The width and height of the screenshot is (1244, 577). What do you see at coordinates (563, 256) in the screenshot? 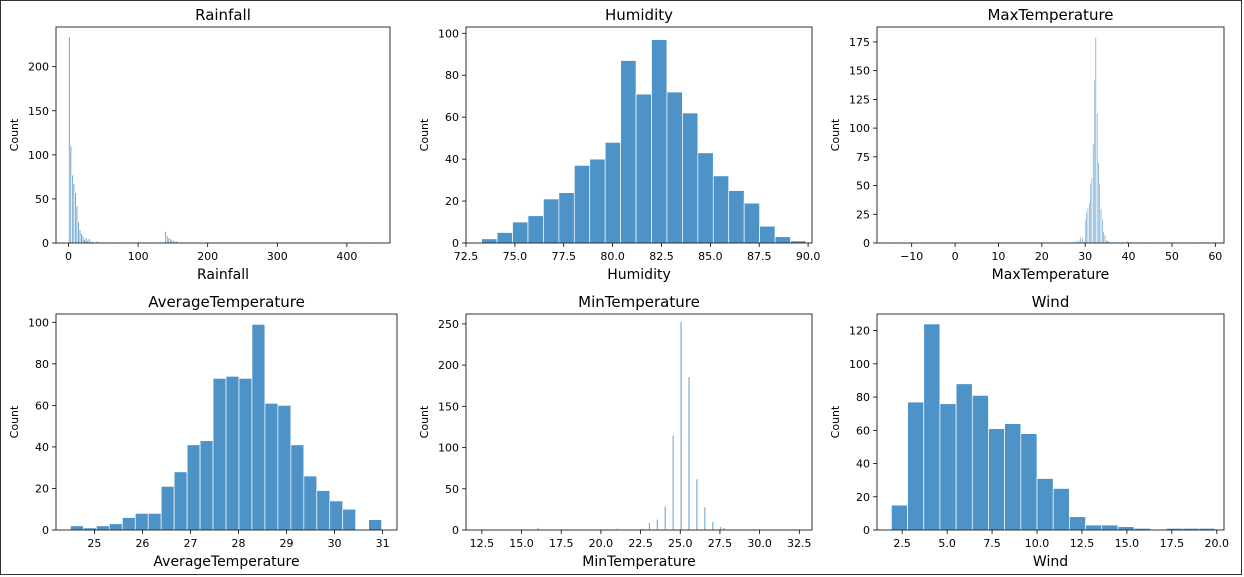
I see `x-tick-label: 77.5` at bounding box center [563, 256].